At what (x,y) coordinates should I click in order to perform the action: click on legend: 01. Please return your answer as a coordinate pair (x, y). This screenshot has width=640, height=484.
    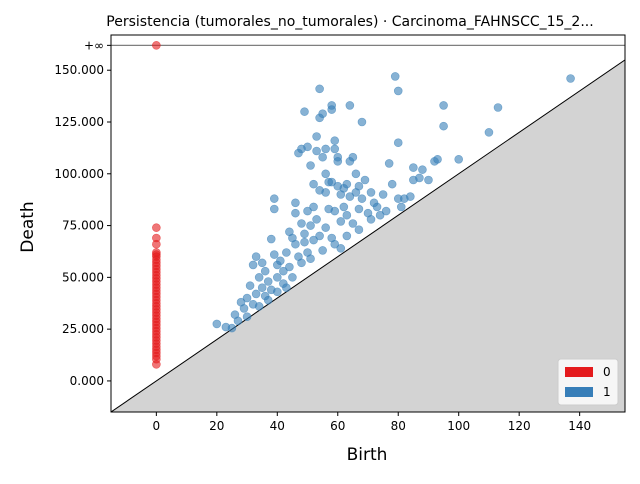
    Looking at the image, I should click on (588, 382).